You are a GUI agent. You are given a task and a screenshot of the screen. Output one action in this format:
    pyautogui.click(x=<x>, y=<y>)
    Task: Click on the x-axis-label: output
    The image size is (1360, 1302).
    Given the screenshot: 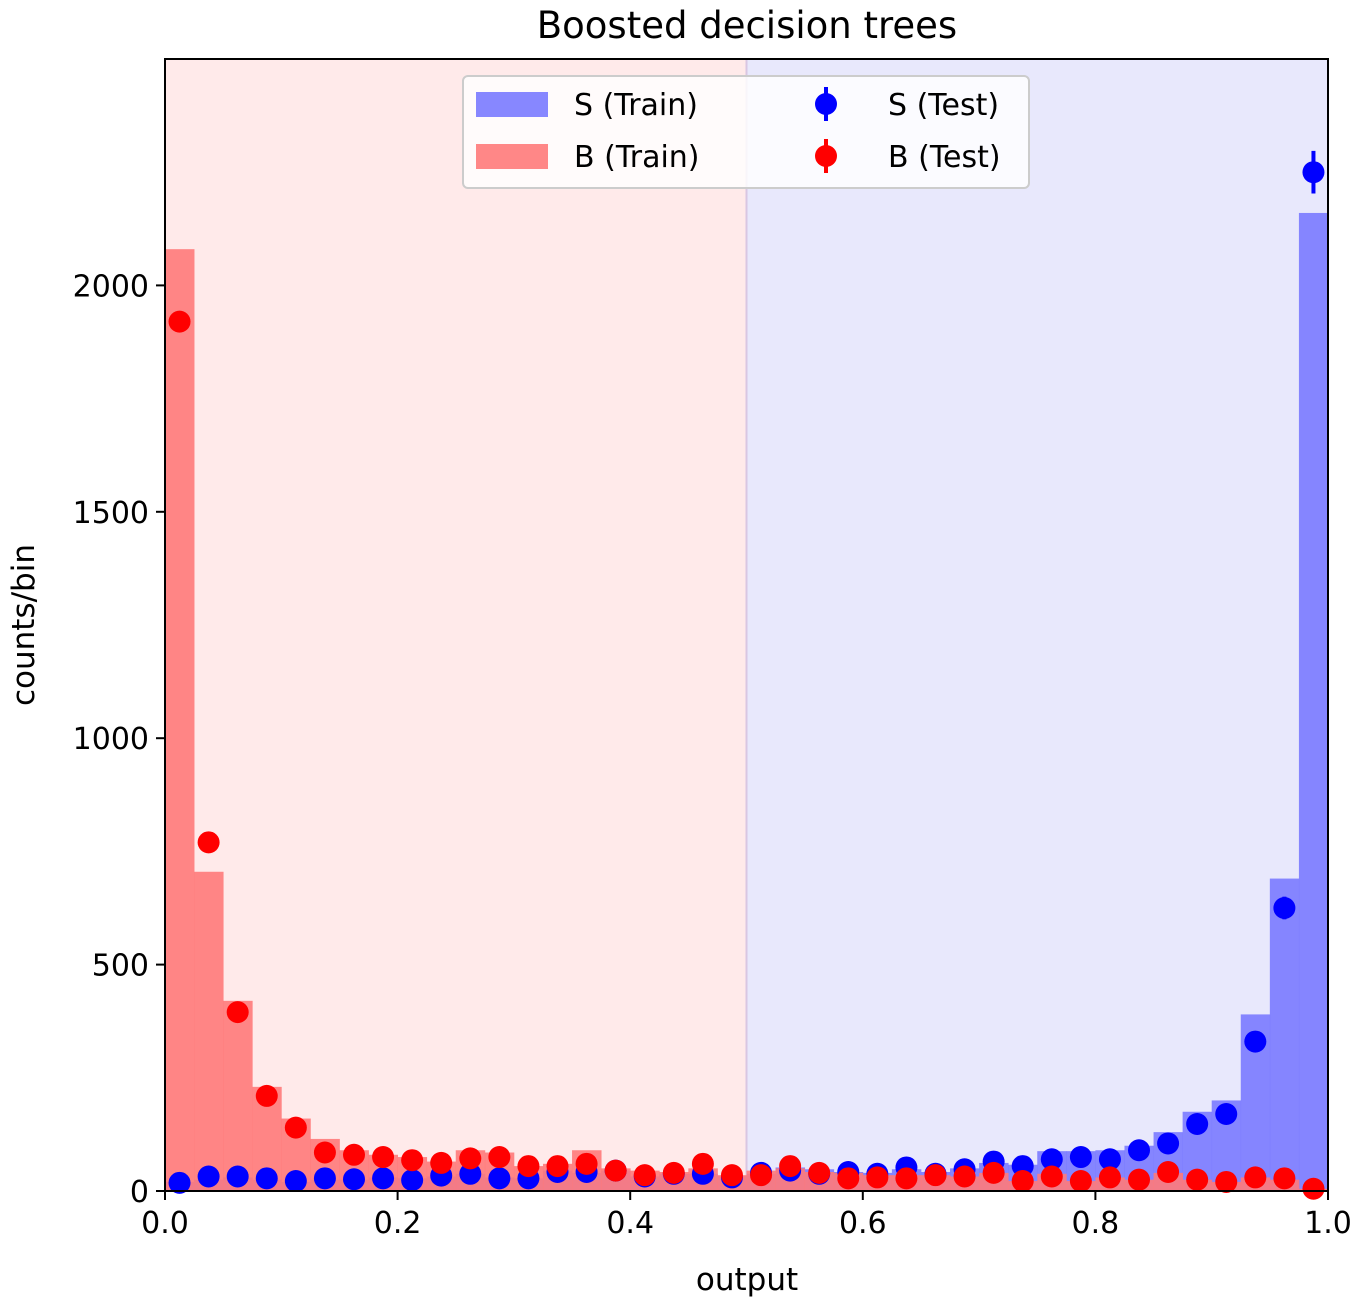 What is the action you would take?
    pyautogui.click(x=747, y=1280)
    